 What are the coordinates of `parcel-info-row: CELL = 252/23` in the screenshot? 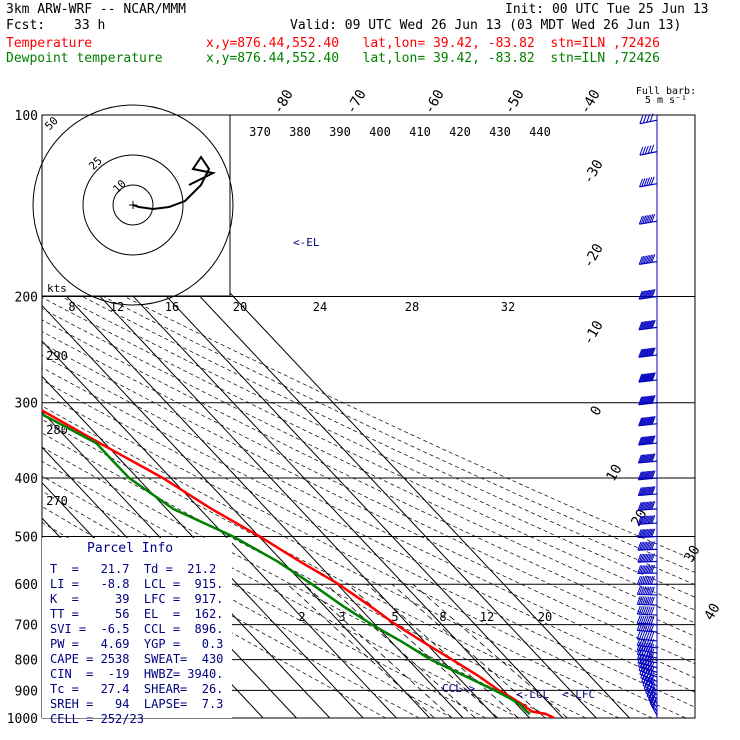 It's located at (97, 719).